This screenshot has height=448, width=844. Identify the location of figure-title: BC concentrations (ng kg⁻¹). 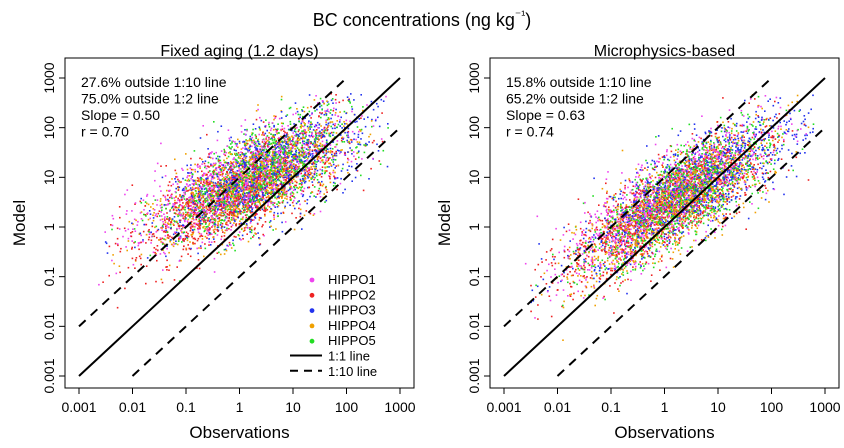
(422, 19).